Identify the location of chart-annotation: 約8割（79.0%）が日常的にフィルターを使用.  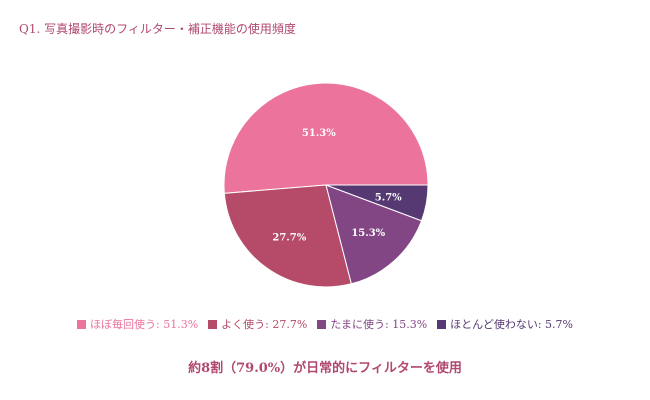
(325, 368).